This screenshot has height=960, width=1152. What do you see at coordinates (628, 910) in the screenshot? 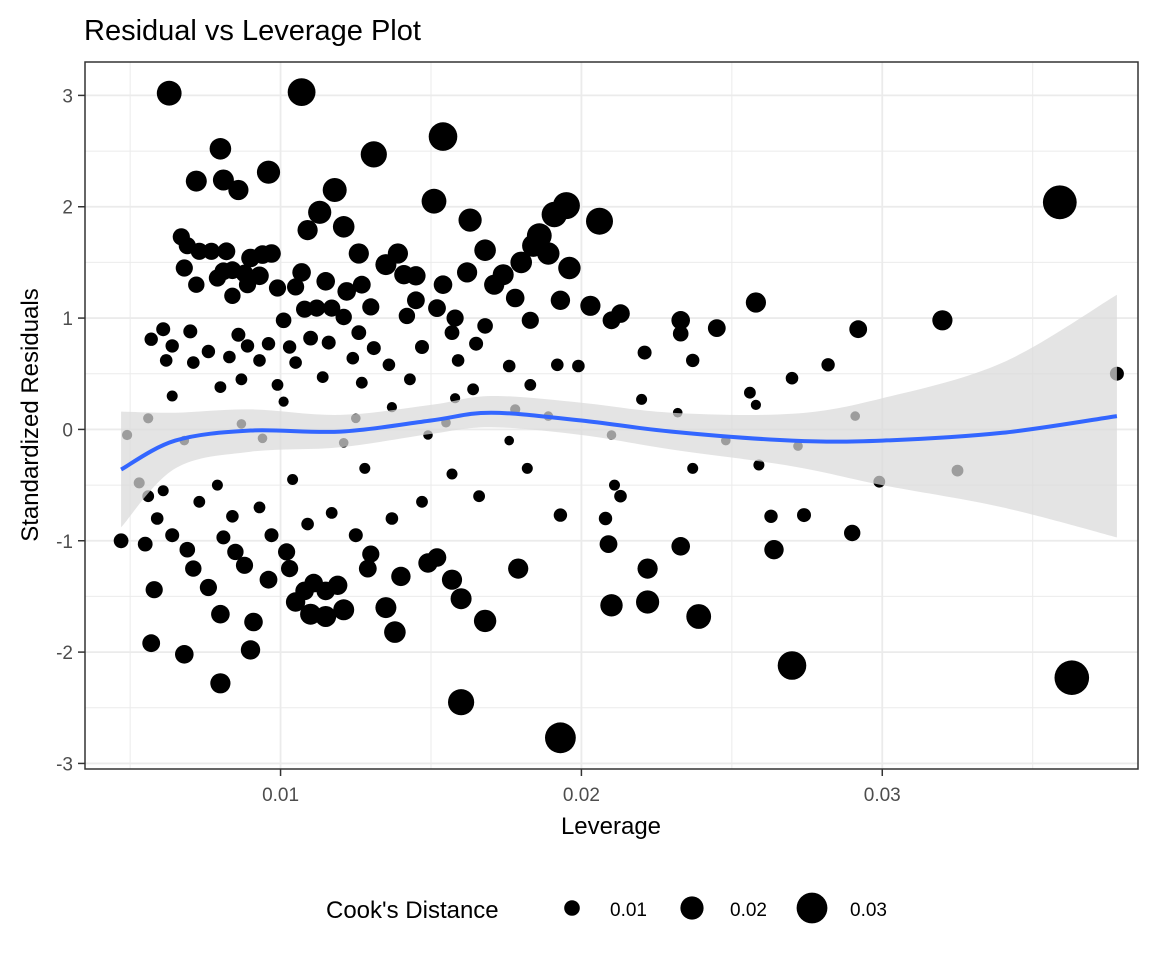
I see `legend-label: 0.01` at bounding box center [628, 910].